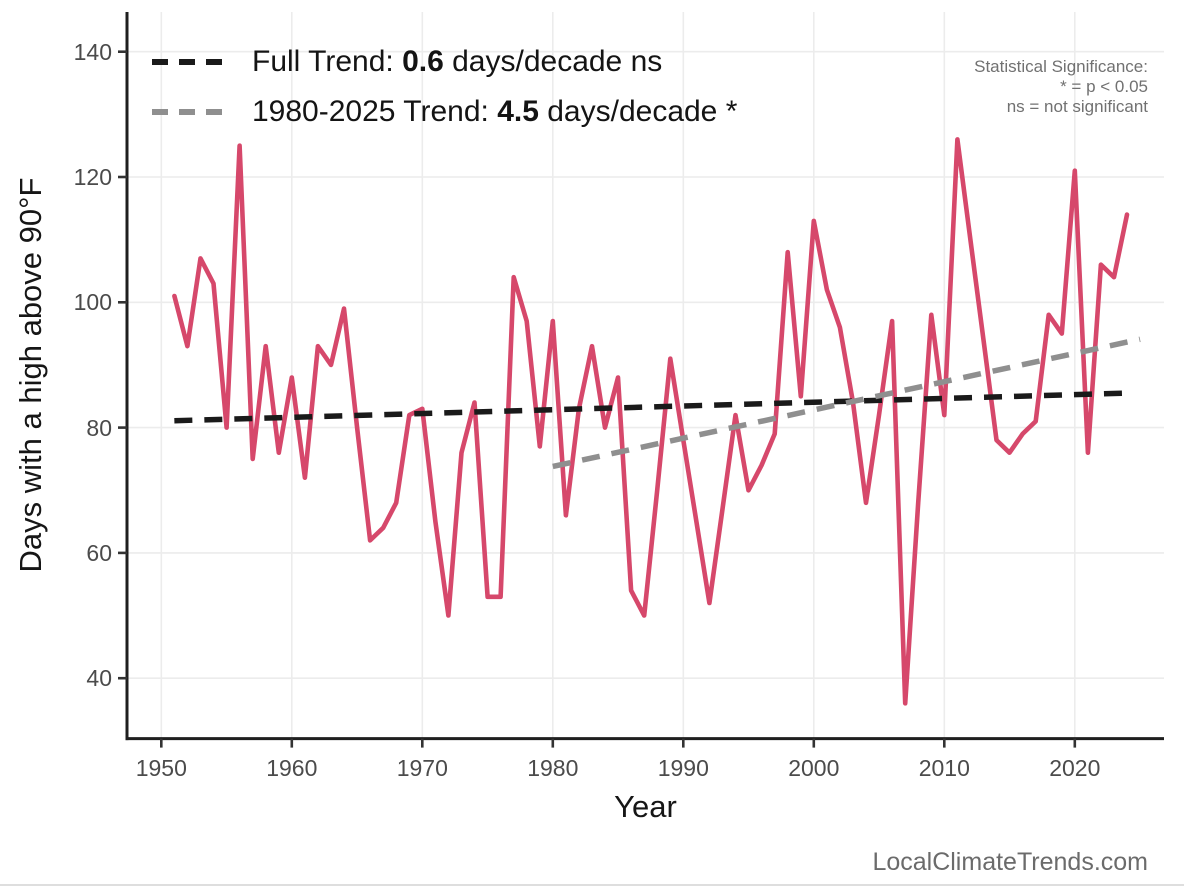  What do you see at coordinates (92, 51) in the screenshot?
I see `y-tick-label: 140` at bounding box center [92, 51].